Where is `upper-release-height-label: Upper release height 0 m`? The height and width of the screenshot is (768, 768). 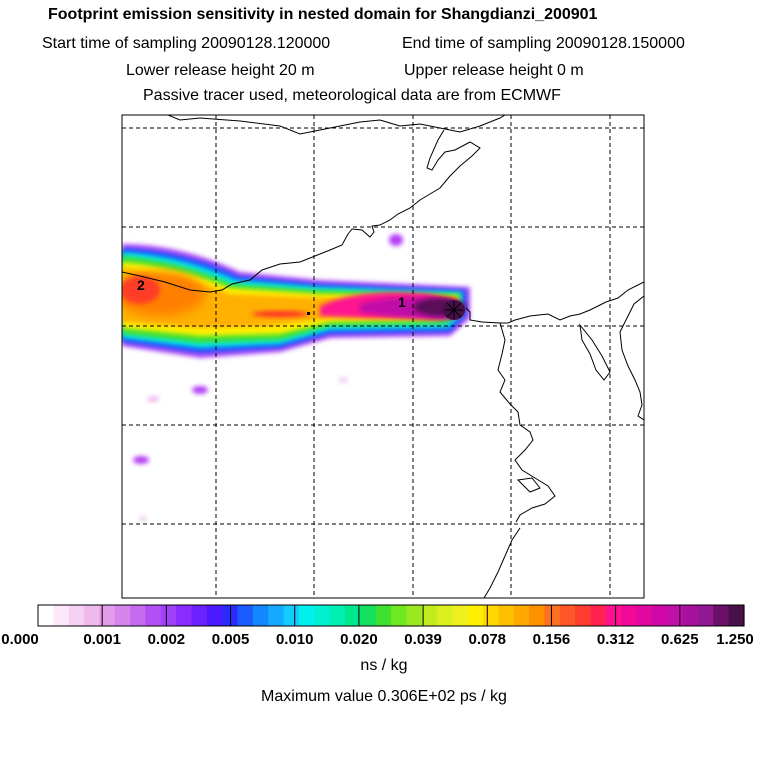
upper-release-height-label: Upper release height 0 m is located at coordinates (494, 70).